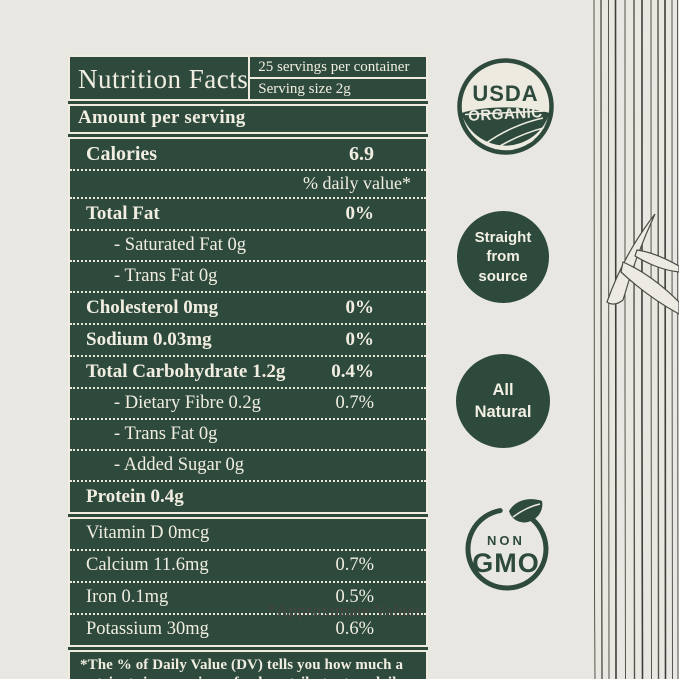  Describe the element at coordinates (344, 610) in the screenshot. I see `approximate-values-note: *Approximate Values` at that location.